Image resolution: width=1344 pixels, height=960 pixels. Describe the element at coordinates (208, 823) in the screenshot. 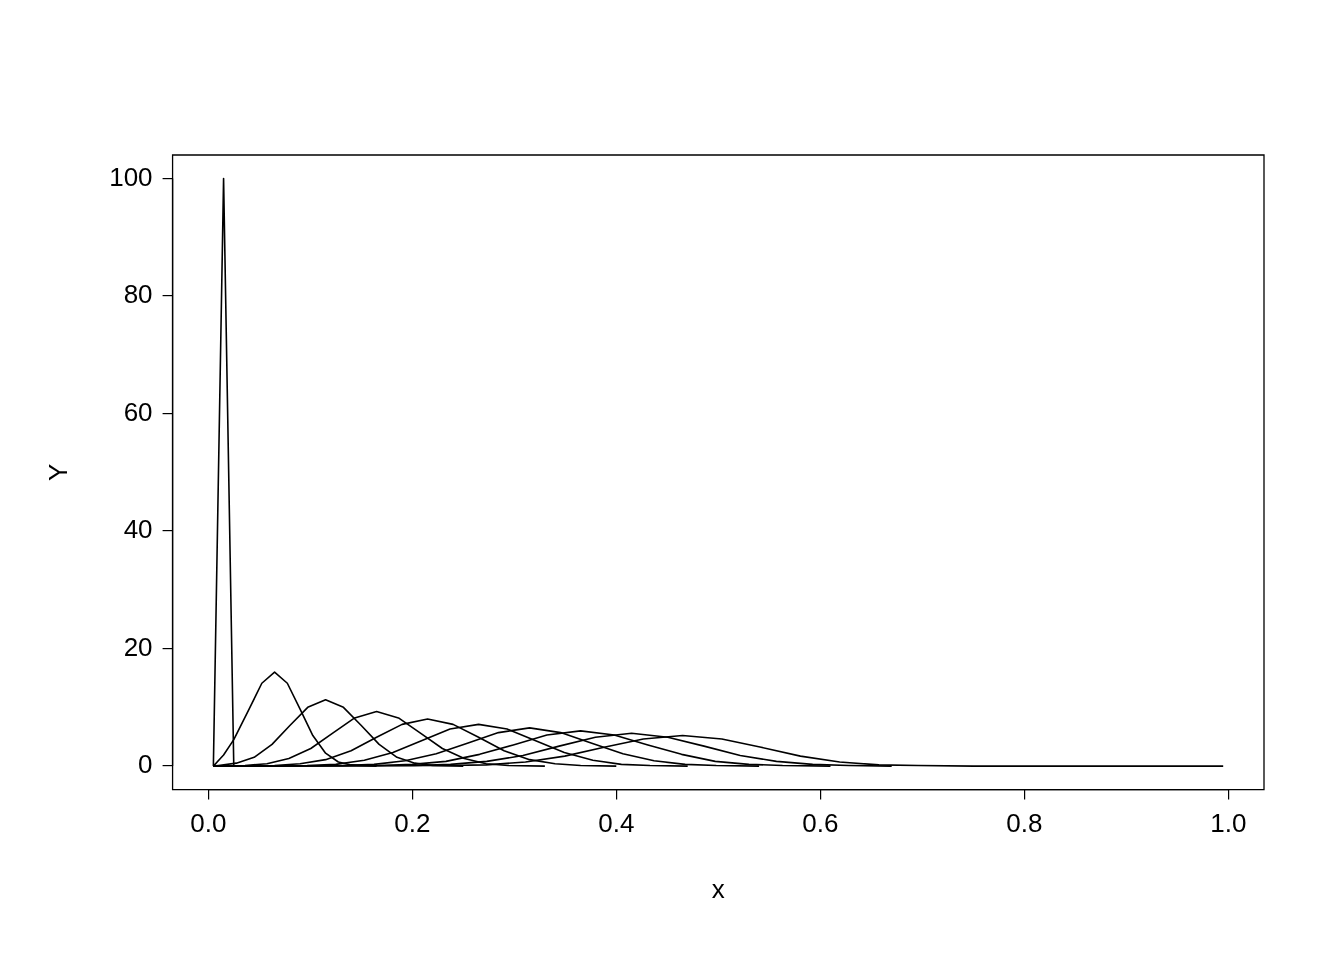

I see `x-tick-label: 0.0` at that location.